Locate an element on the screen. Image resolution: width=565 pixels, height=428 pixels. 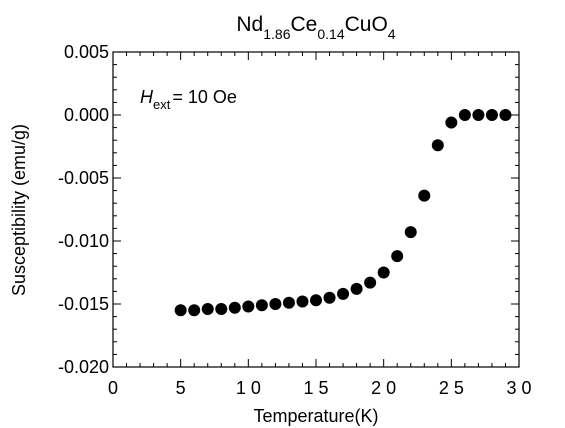
field-annotation: Hext = 10 Oe is located at coordinates (188, 99).